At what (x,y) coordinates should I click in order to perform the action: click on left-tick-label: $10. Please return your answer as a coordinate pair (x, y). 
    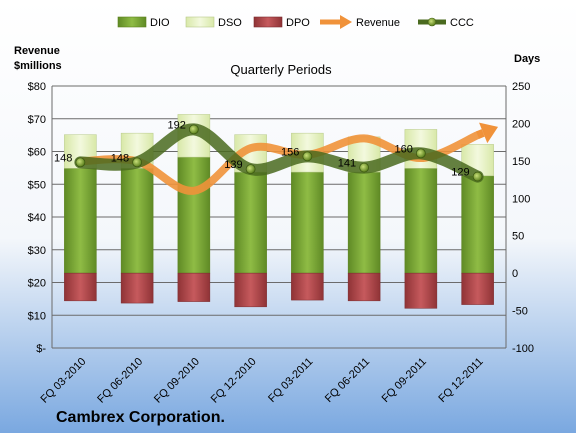
    Looking at the image, I should click on (37, 316).